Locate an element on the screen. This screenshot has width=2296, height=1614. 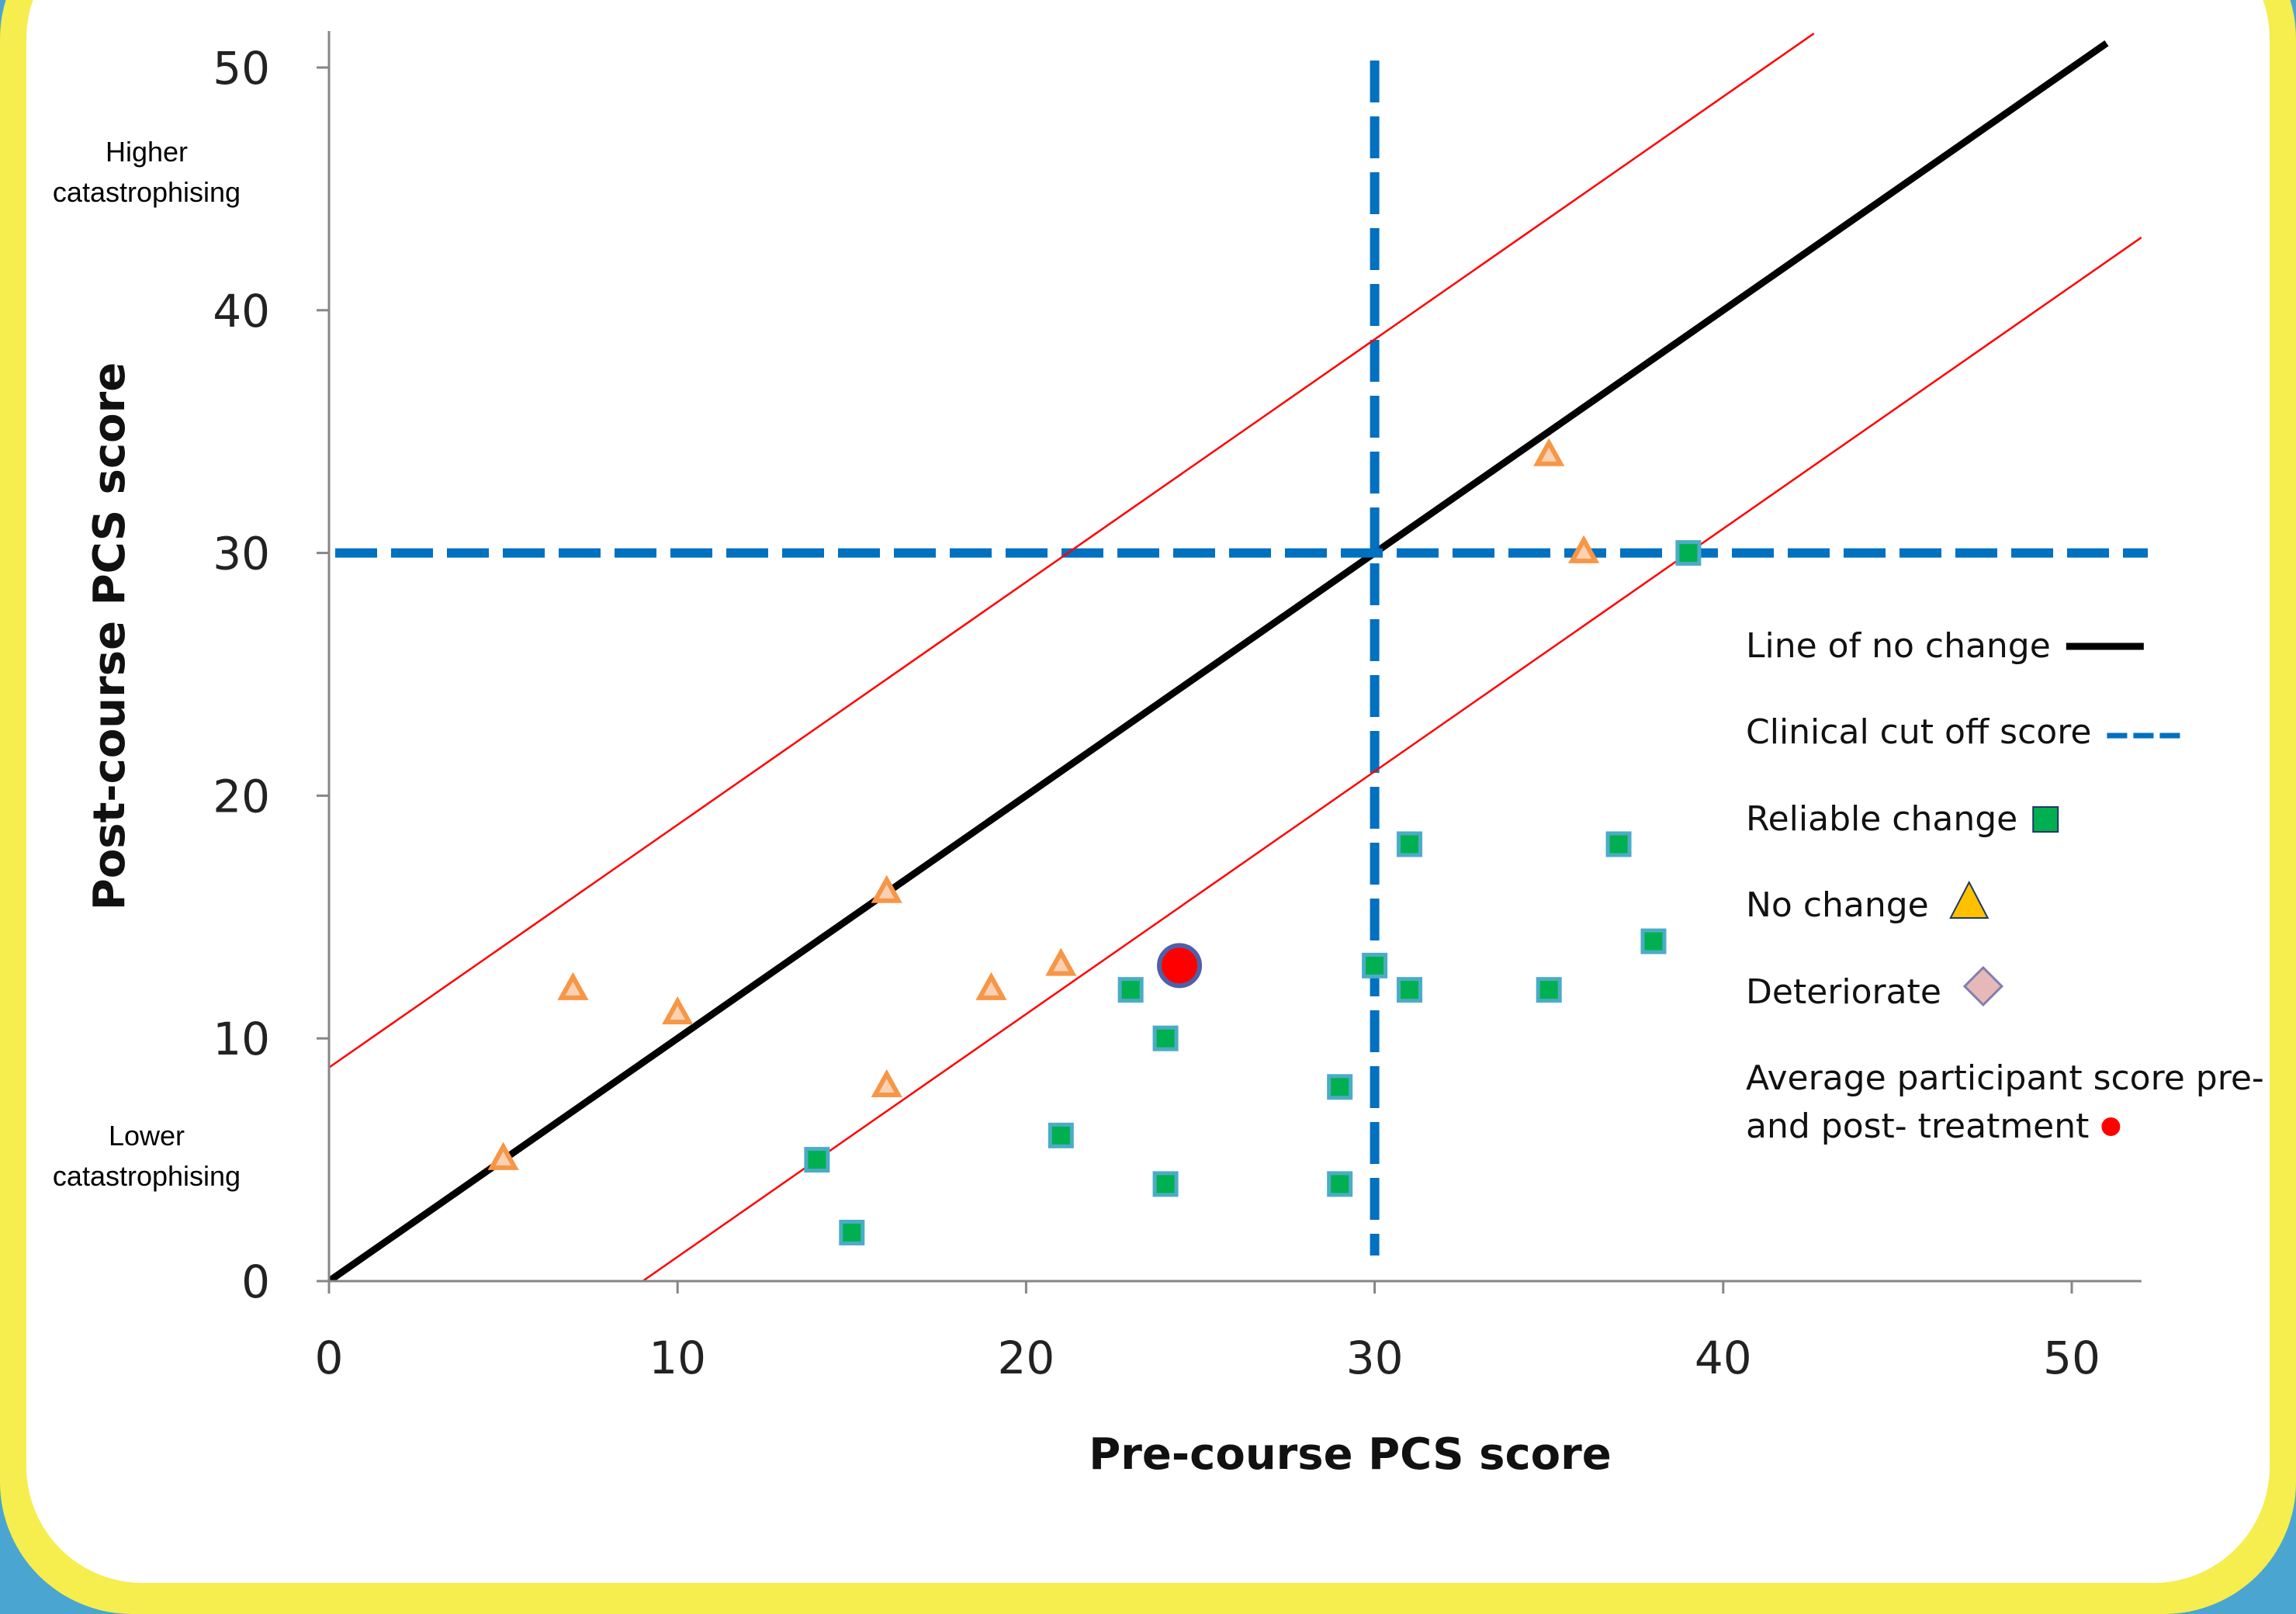
x-tick-label-10: 10 is located at coordinates (677, 1358).